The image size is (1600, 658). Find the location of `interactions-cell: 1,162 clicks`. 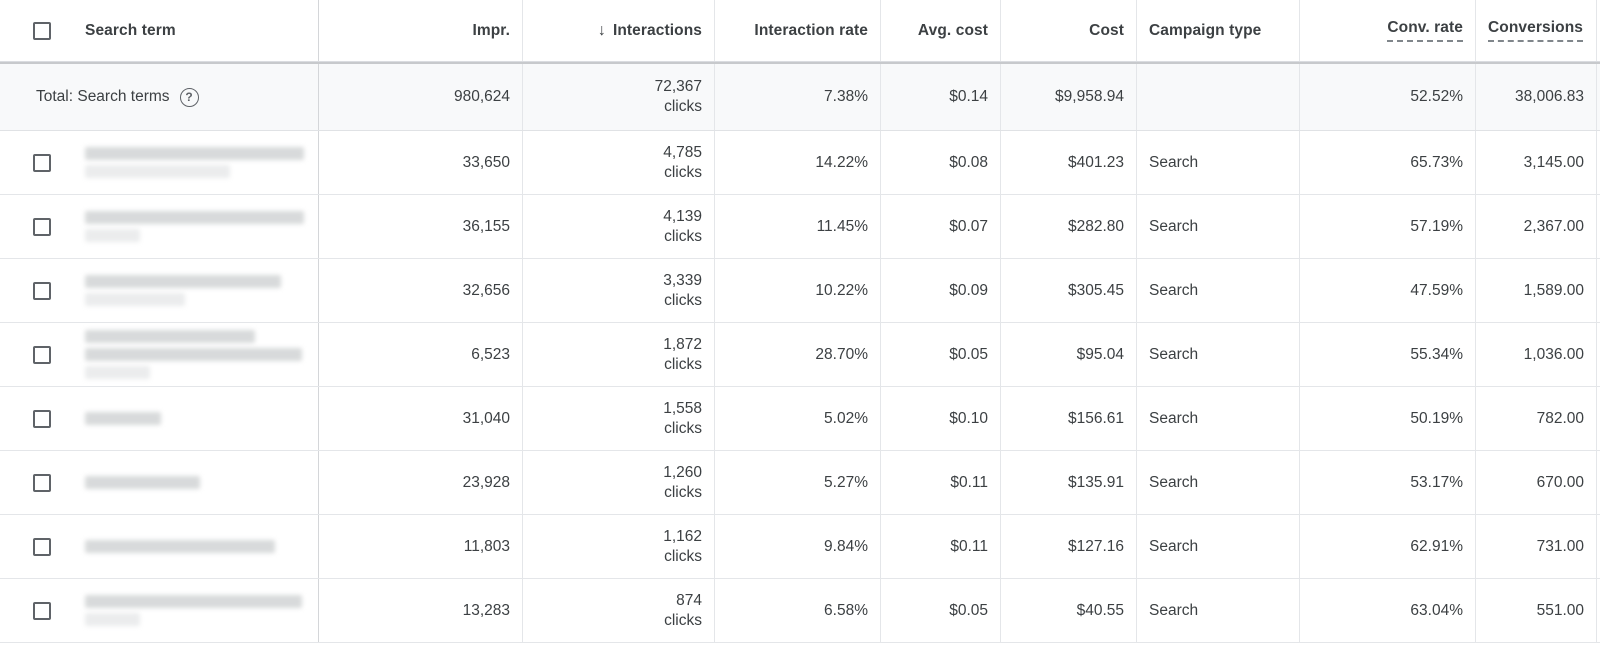

interactions-cell: 1,162 clicks is located at coordinates (618, 546).